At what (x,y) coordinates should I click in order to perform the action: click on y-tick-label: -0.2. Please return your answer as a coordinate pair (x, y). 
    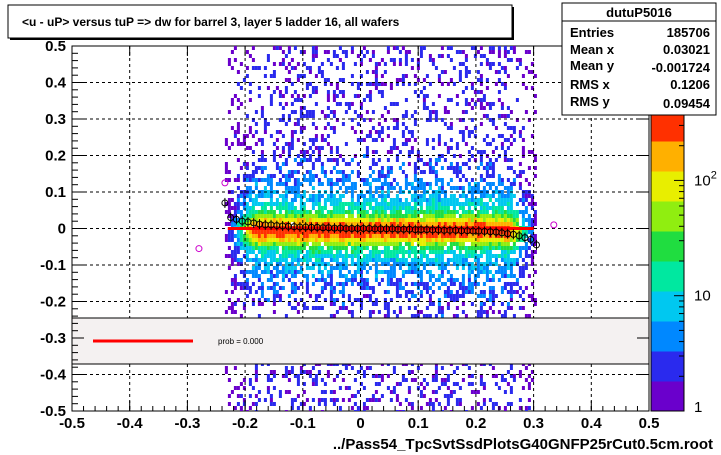
    Looking at the image, I should click on (53, 302).